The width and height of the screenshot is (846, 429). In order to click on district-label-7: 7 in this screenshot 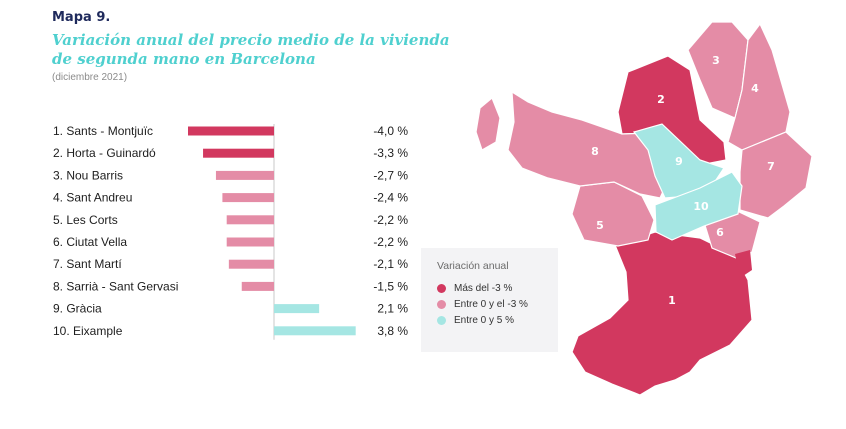, I will do `click(771, 166)`.